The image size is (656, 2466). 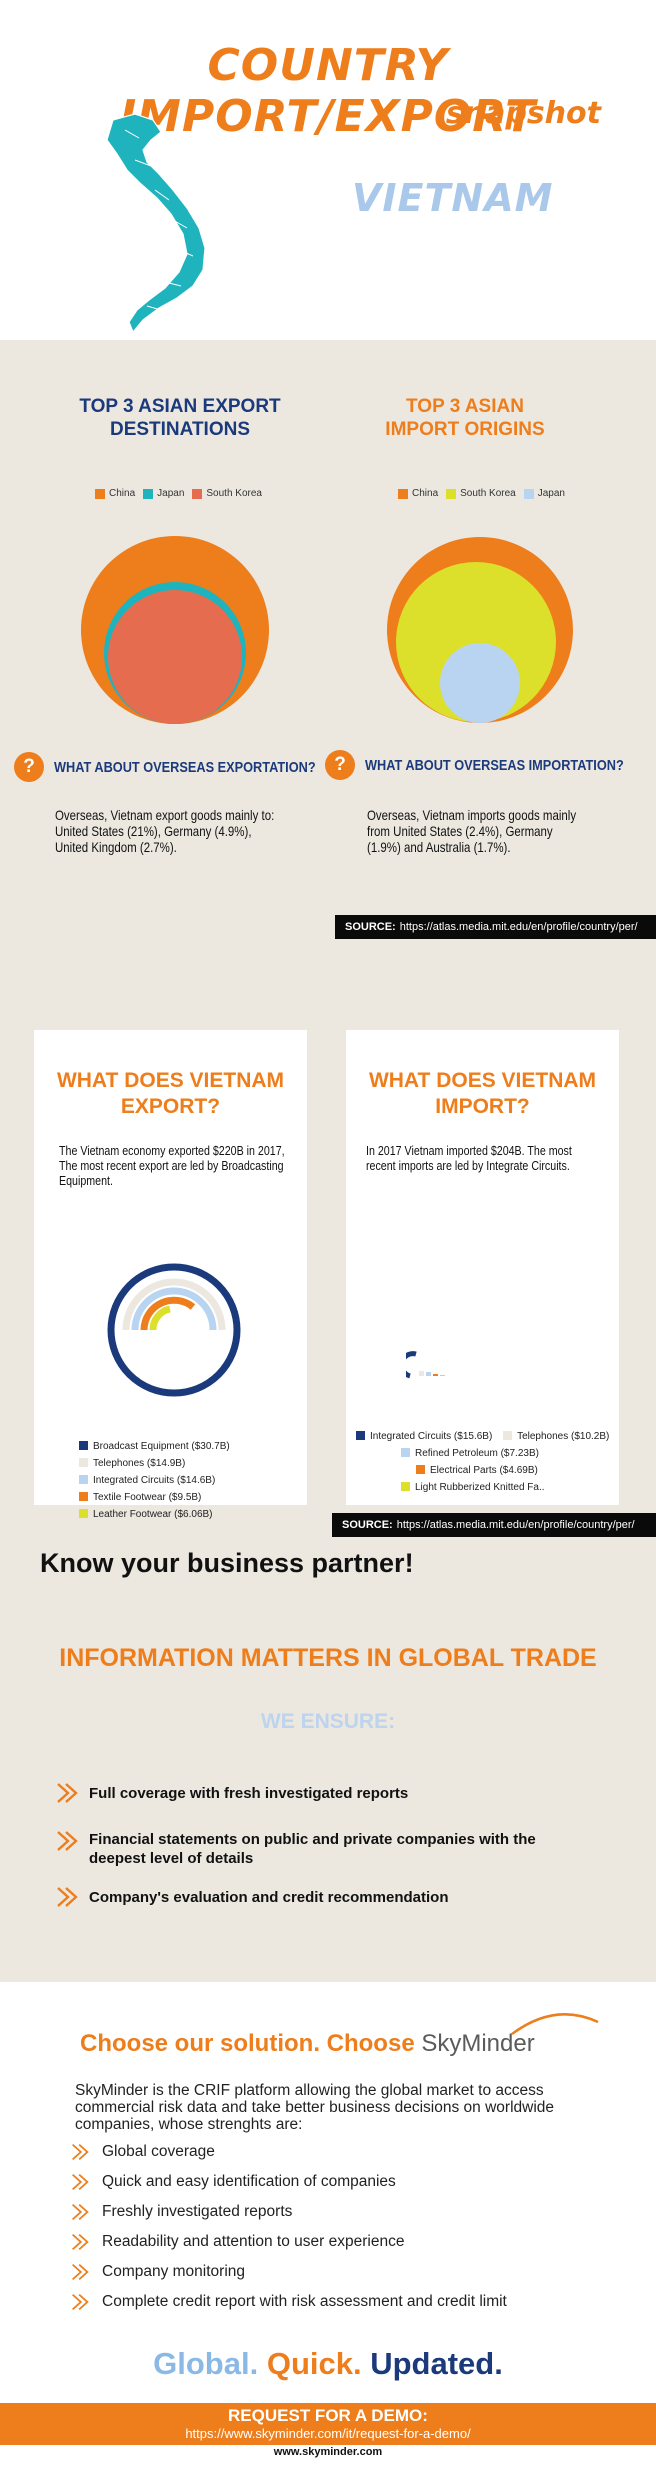 What do you see at coordinates (142, 2152) in the screenshot?
I see `feature-item: Global coverage` at bounding box center [142, 2152].